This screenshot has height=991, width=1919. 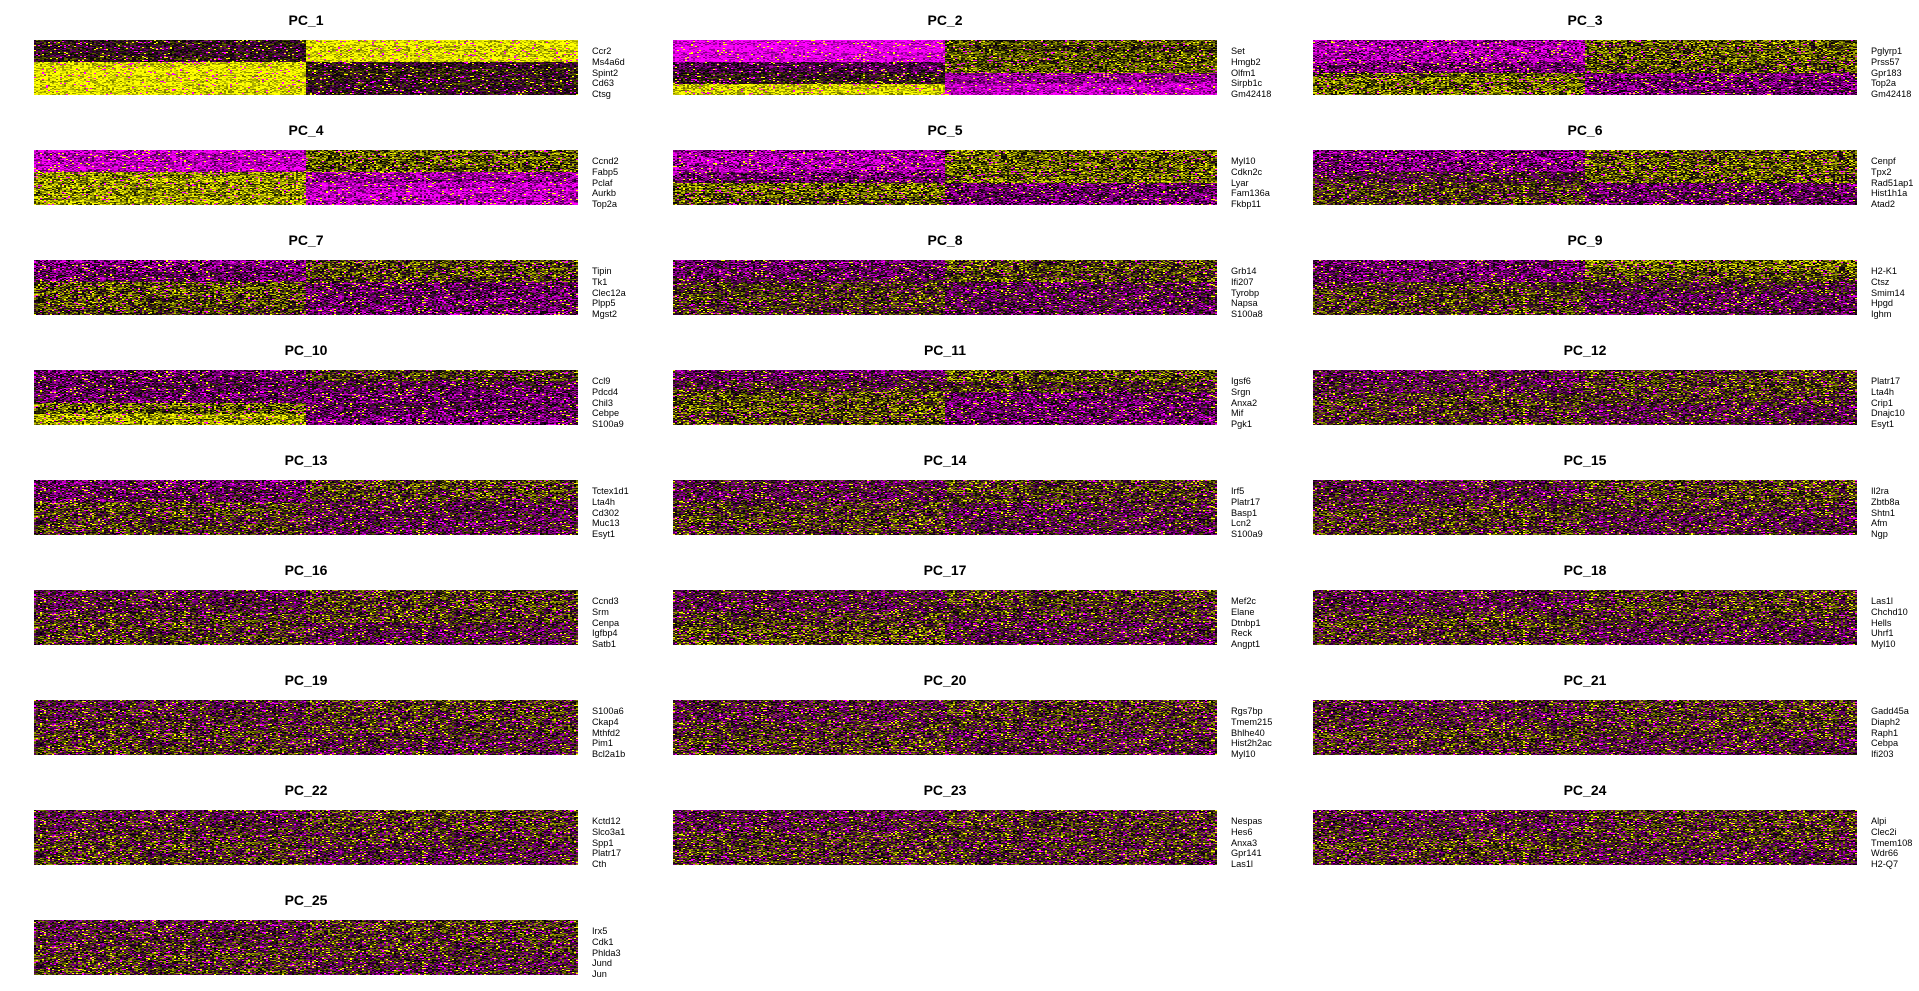 I want to click on gene-labels: Kctd12 Slco3a1 Spp1 Platr17 Cth, so click(x=608, y=843).